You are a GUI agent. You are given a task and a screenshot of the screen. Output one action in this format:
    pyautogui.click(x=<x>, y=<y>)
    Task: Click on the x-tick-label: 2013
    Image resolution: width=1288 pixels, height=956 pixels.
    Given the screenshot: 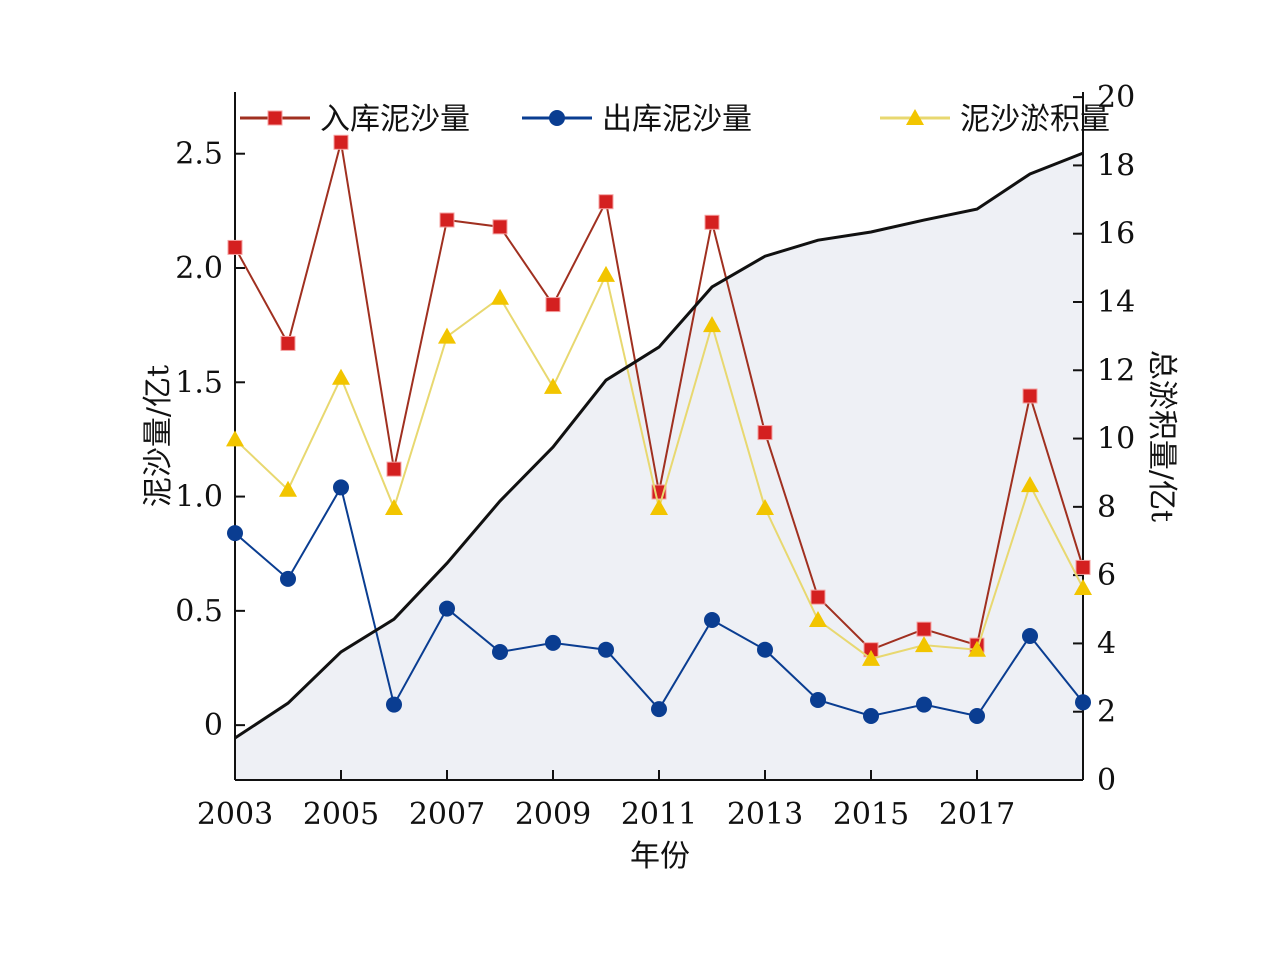 What is the action you would take?
    pyautogui.click(x=765, y=814)
    